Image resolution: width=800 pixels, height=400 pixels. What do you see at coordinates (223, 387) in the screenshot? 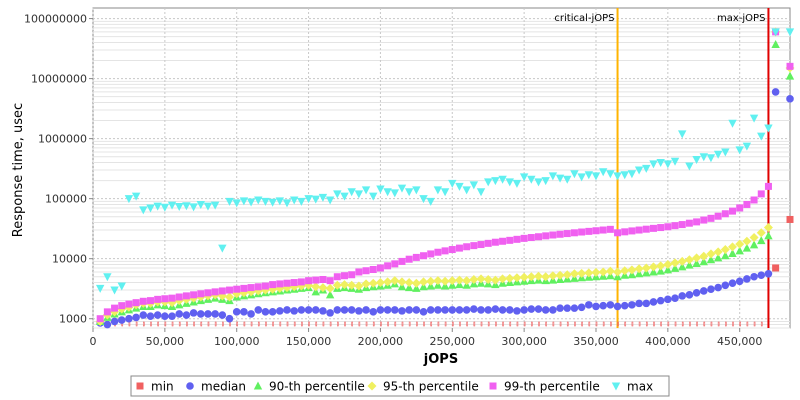
I see `legend-label: median` at bounding box center [223, 387].